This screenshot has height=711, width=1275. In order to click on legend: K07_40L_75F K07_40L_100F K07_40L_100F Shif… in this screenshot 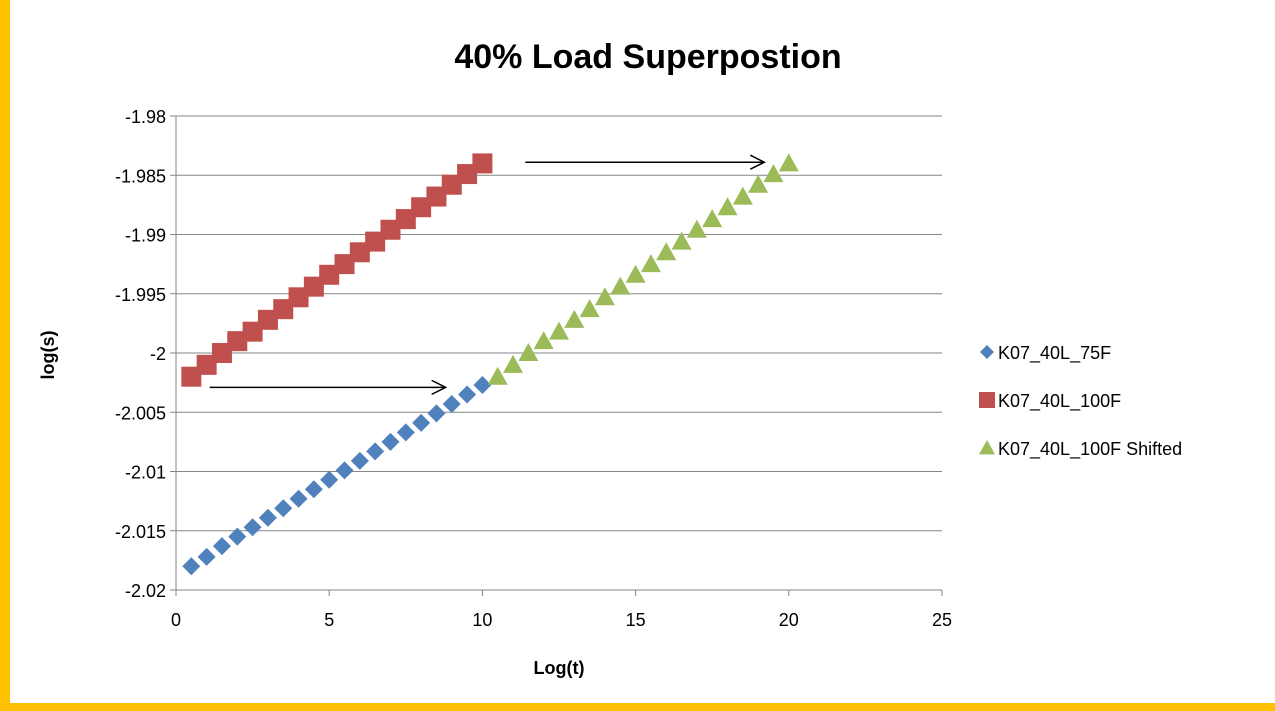, I will do `click(1080, 401)`.